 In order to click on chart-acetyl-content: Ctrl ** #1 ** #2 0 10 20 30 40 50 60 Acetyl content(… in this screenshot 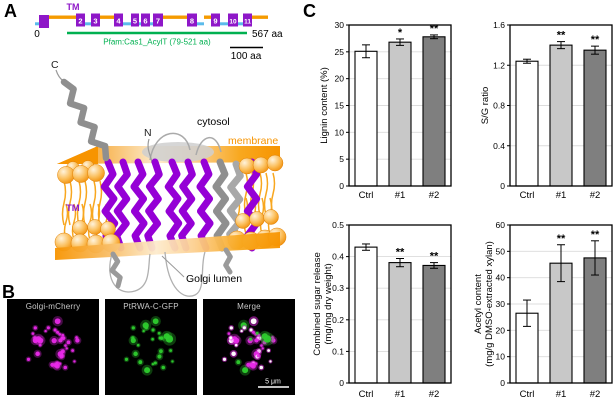, I will do `click(544, 303)`.